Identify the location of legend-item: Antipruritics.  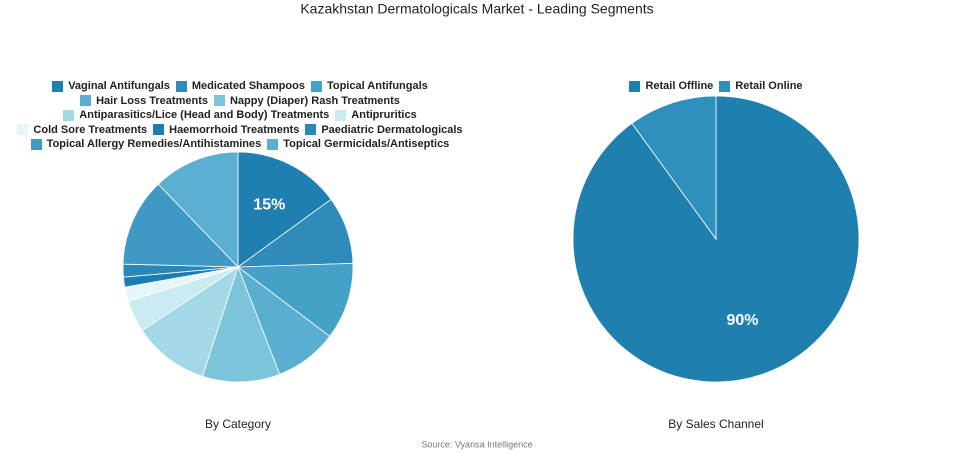
(376, 115).